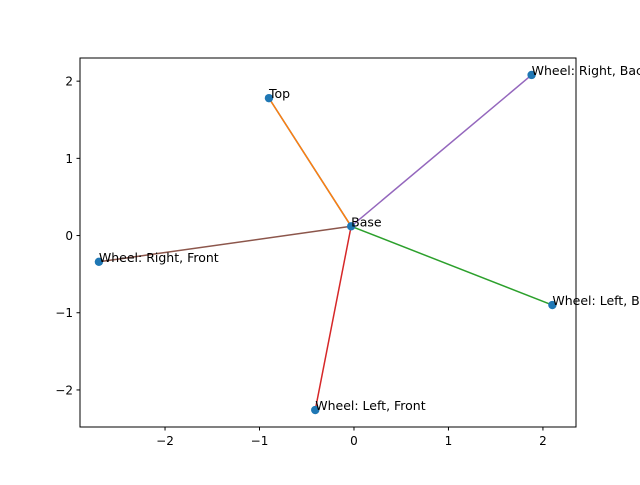 This screenshot has height=485, width=640. What do you see at coordinates (165, 441) in the screenshot?
I see `x-tick-label: −2` at bounding box center [165, 441].